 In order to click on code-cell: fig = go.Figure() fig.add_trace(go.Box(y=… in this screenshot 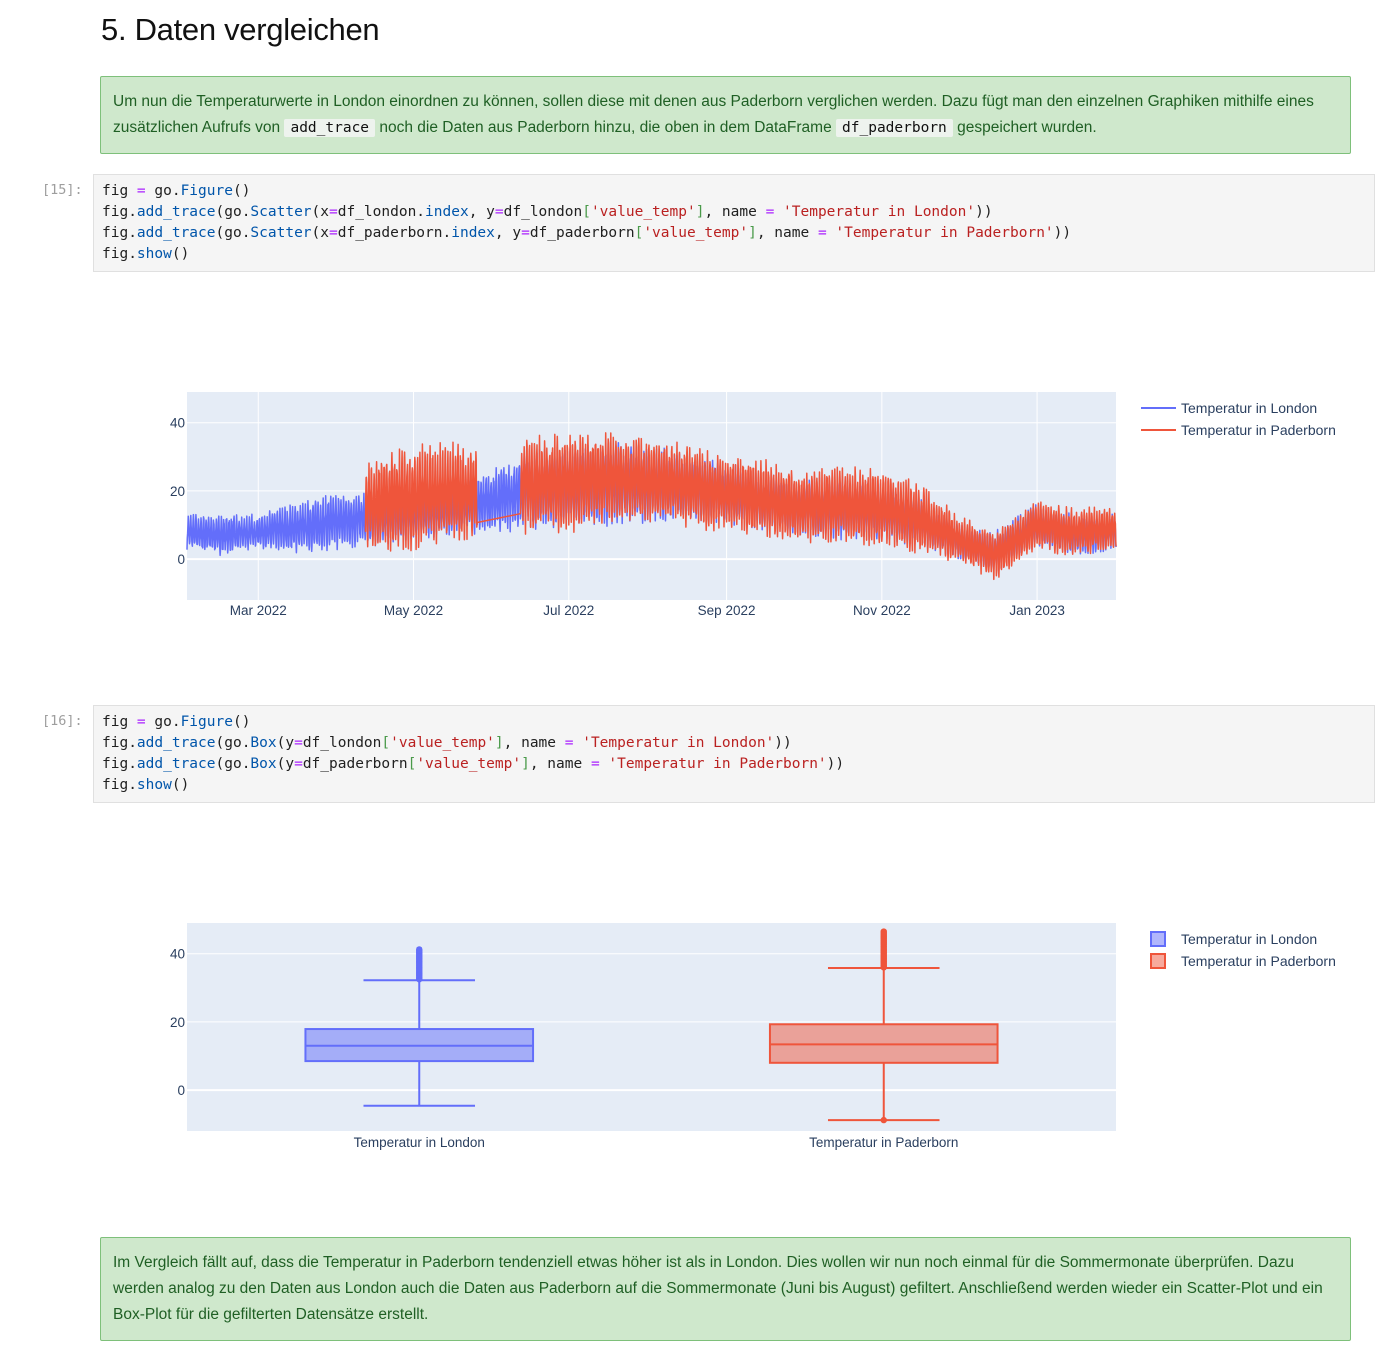, I will do `click(734, 754)`.